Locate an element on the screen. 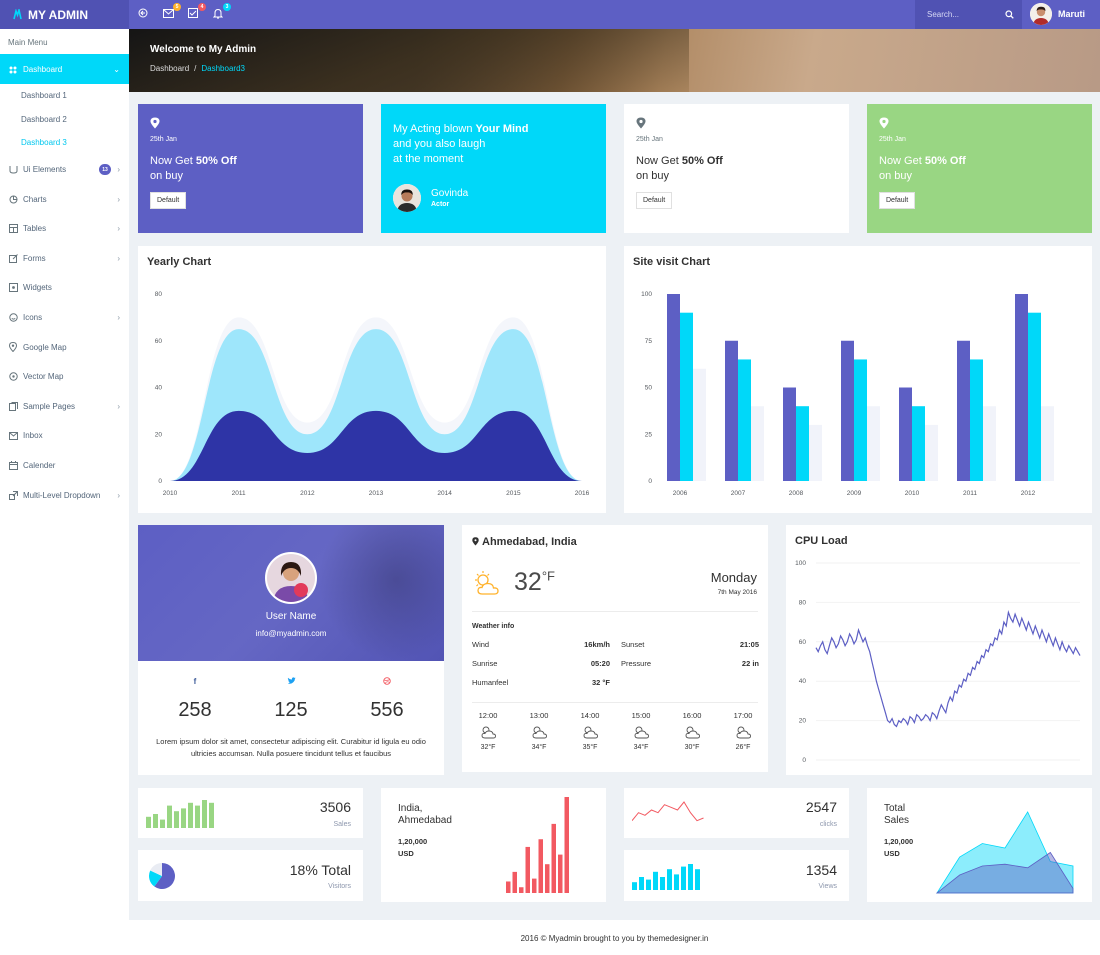 The height and width of the screenshot is (955, 1100). india-location: India, Ahmedabad is located at coordinates (425, 814).